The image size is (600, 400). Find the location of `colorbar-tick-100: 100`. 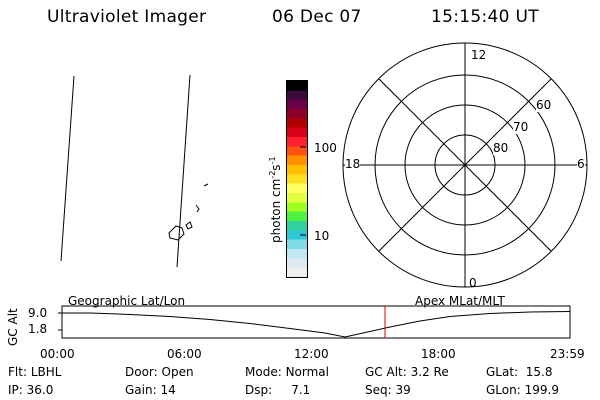

colorbar-tick-100: 100 is located at coordinates (325, 148).